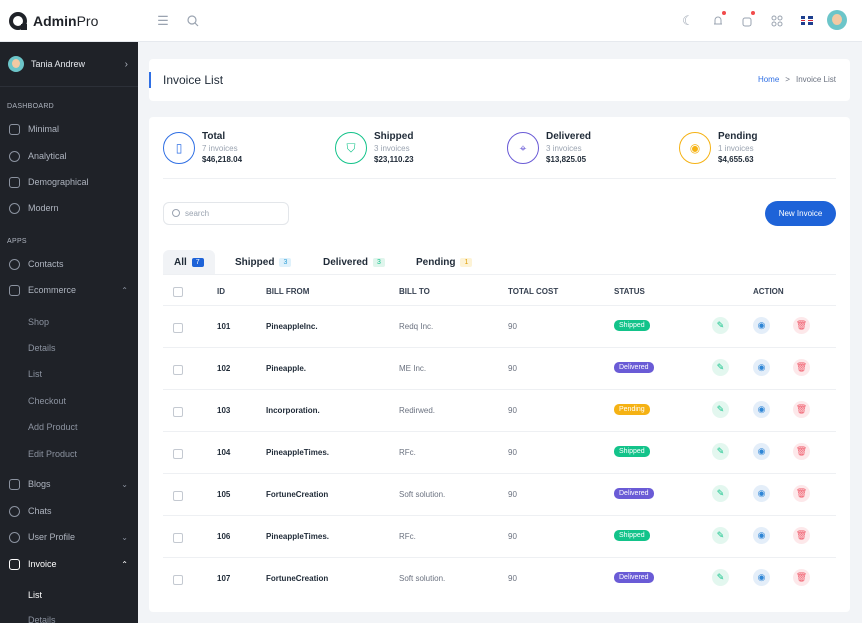 The image size is (862, 623). Describe the element at coordinates (126, 64) in the screenshot. I see `chevron-right-icon: ›` at that location.